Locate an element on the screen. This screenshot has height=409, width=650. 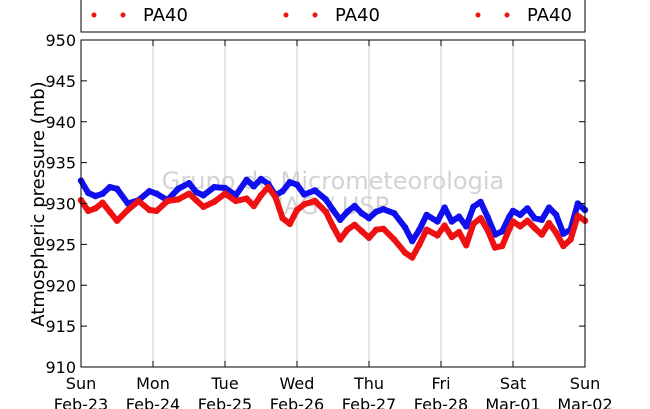
y-tick-label: 915 is located at coordinates (60, 326).